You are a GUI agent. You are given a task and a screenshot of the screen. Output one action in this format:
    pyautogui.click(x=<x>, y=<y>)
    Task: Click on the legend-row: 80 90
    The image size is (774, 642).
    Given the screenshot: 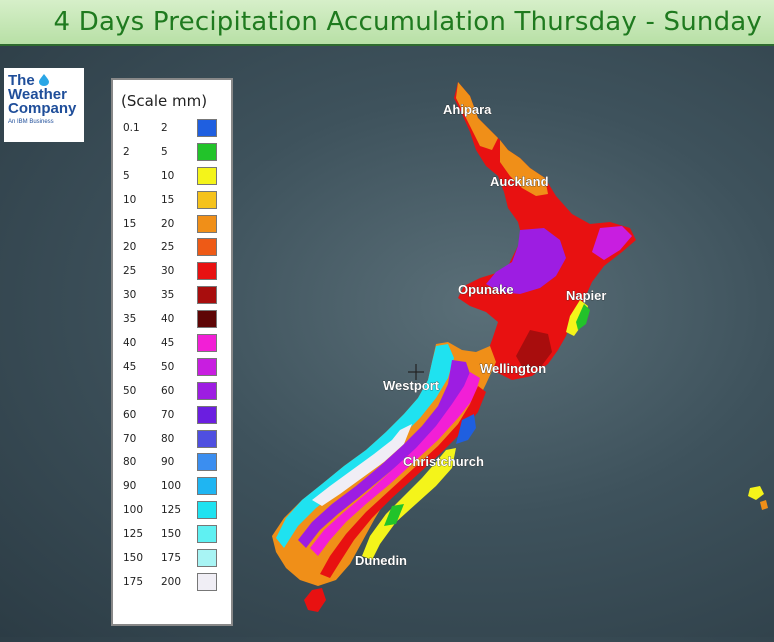 What is the action you would take?
    pyautogui.click(x=172, y=462)
    